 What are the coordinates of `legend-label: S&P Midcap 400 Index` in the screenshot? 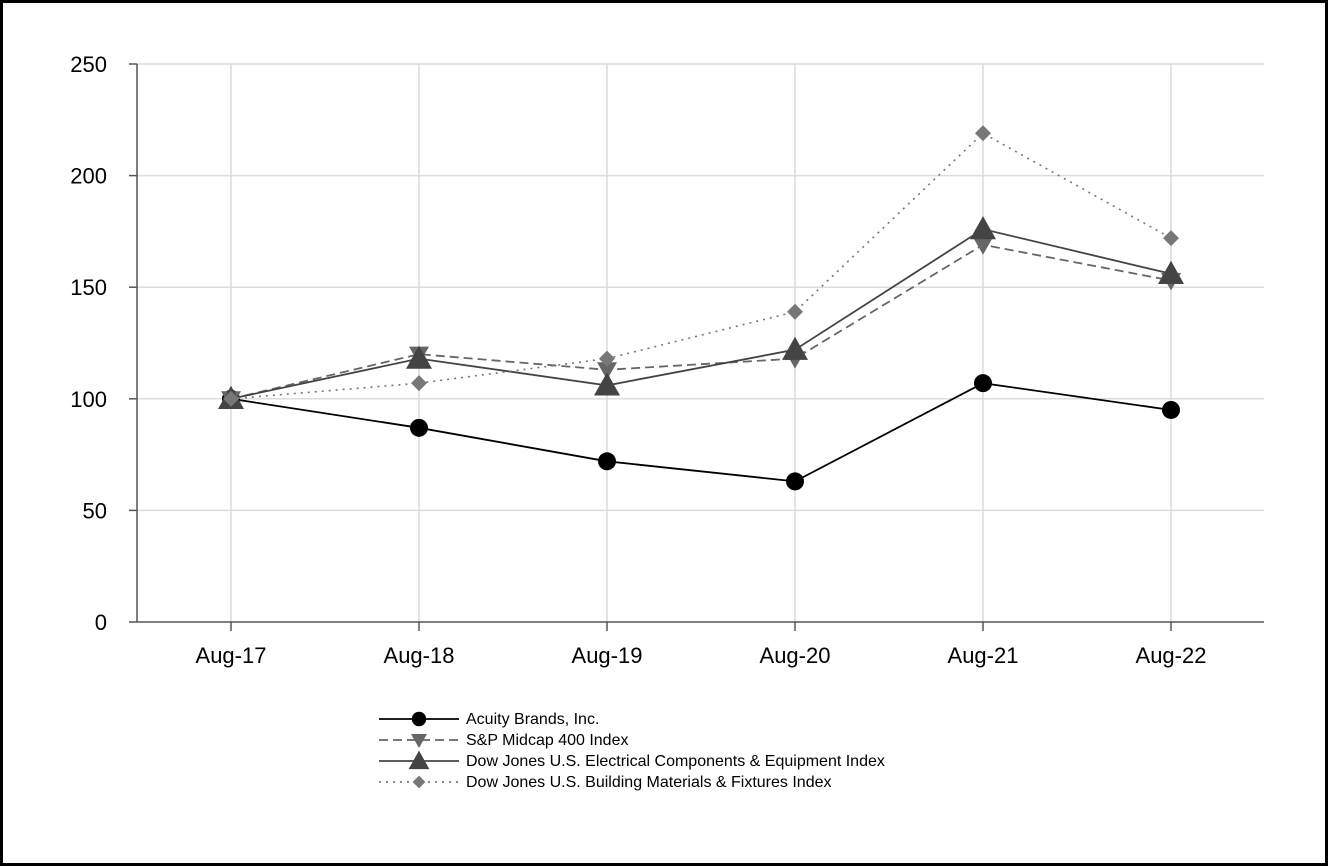 It's located at (547, 740).